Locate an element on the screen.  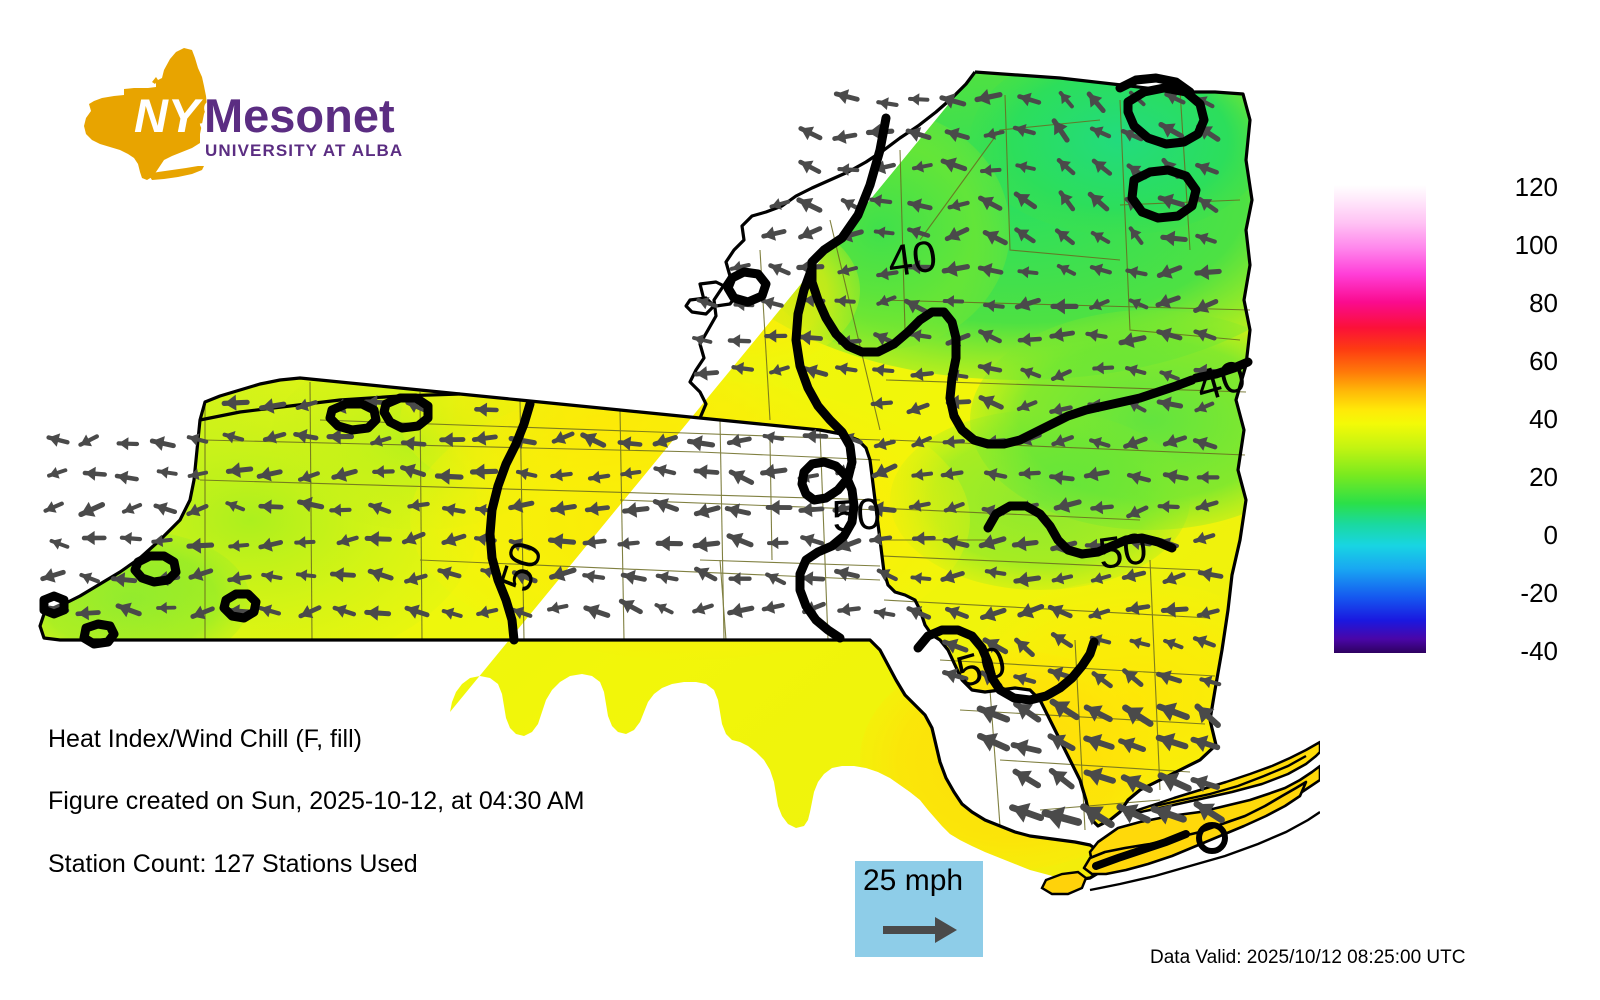
colorbar-tick-80: 80 is located at coordinates (1543, 303).